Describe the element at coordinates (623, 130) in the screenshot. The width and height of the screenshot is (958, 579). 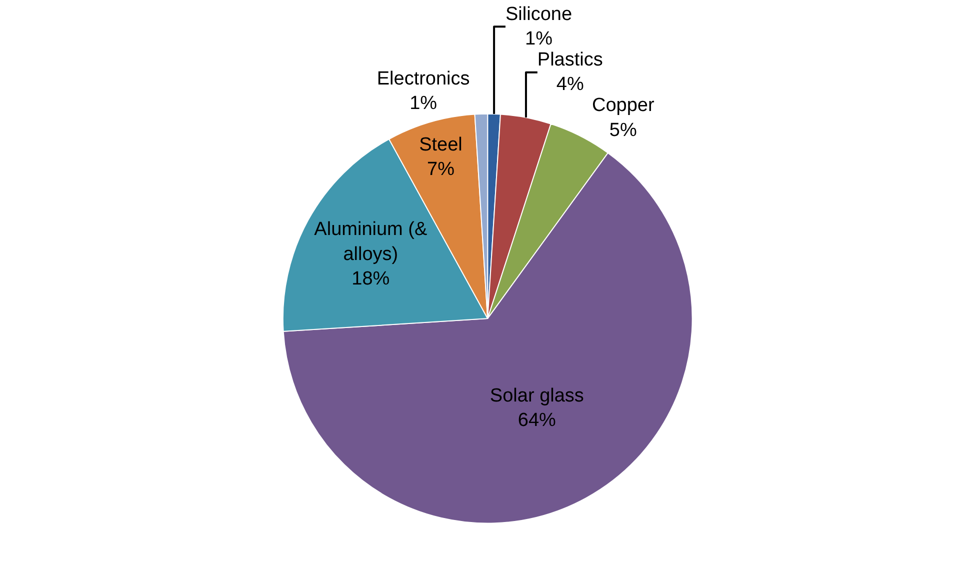
I see `data-label: 5%` at that location.